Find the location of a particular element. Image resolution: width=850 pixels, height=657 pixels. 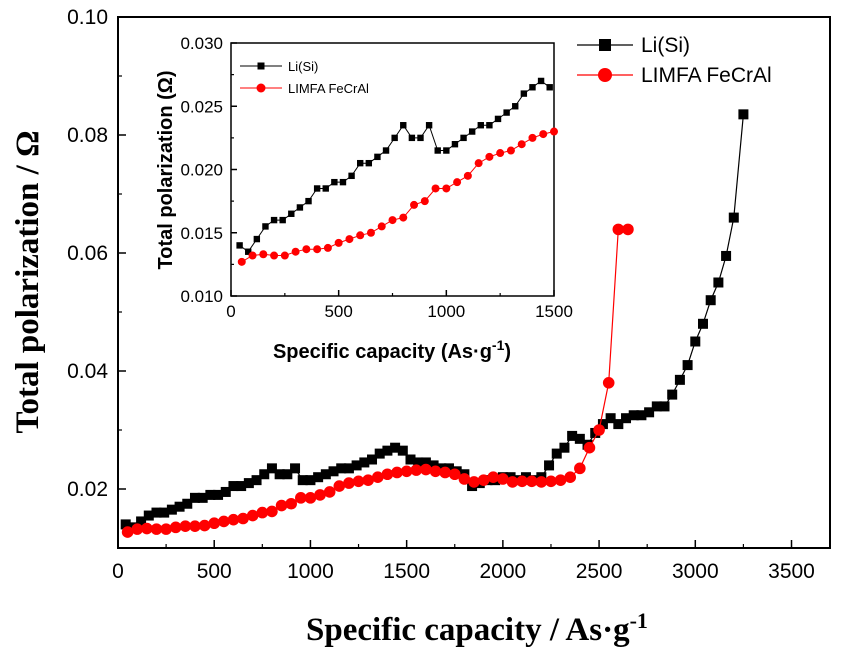

main-x-tick-label: 0 is located at coordinates (118, 571).